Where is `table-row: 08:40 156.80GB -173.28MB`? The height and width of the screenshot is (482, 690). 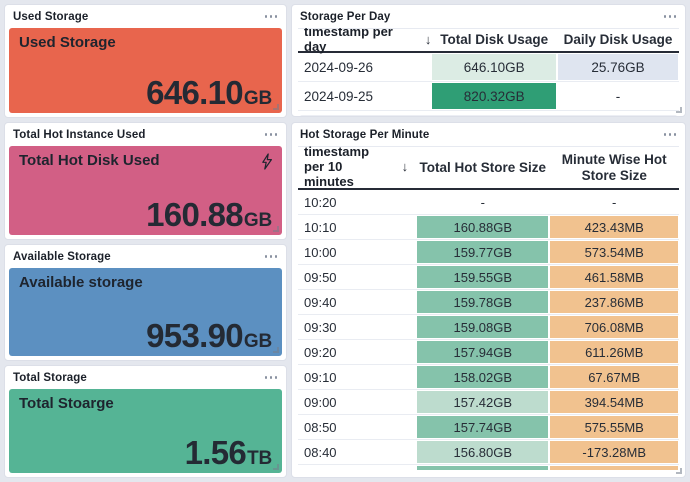 table-row: 08:40 156.80GB -173.28MB is located at coordinates (488, 452).